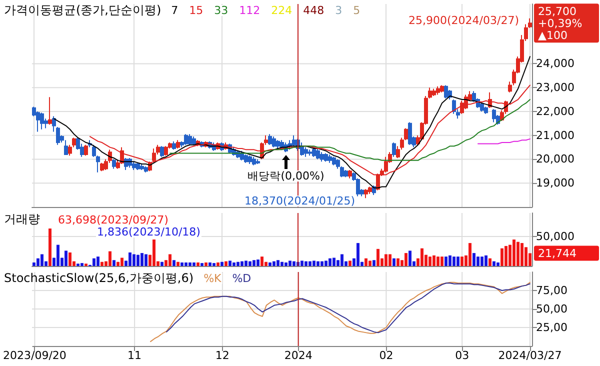 The image size is (600, 366). What do you see at coordinates (249, 10) in the screenshot?
I see `text: 112` at bounding box center [249, 10].